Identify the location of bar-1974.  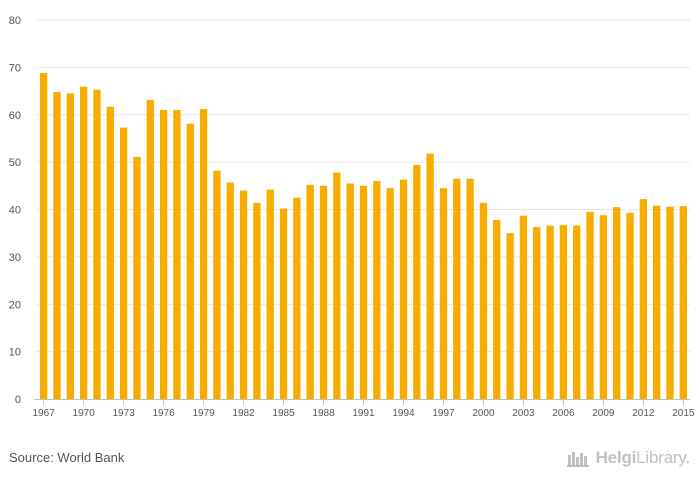
(137, 277).